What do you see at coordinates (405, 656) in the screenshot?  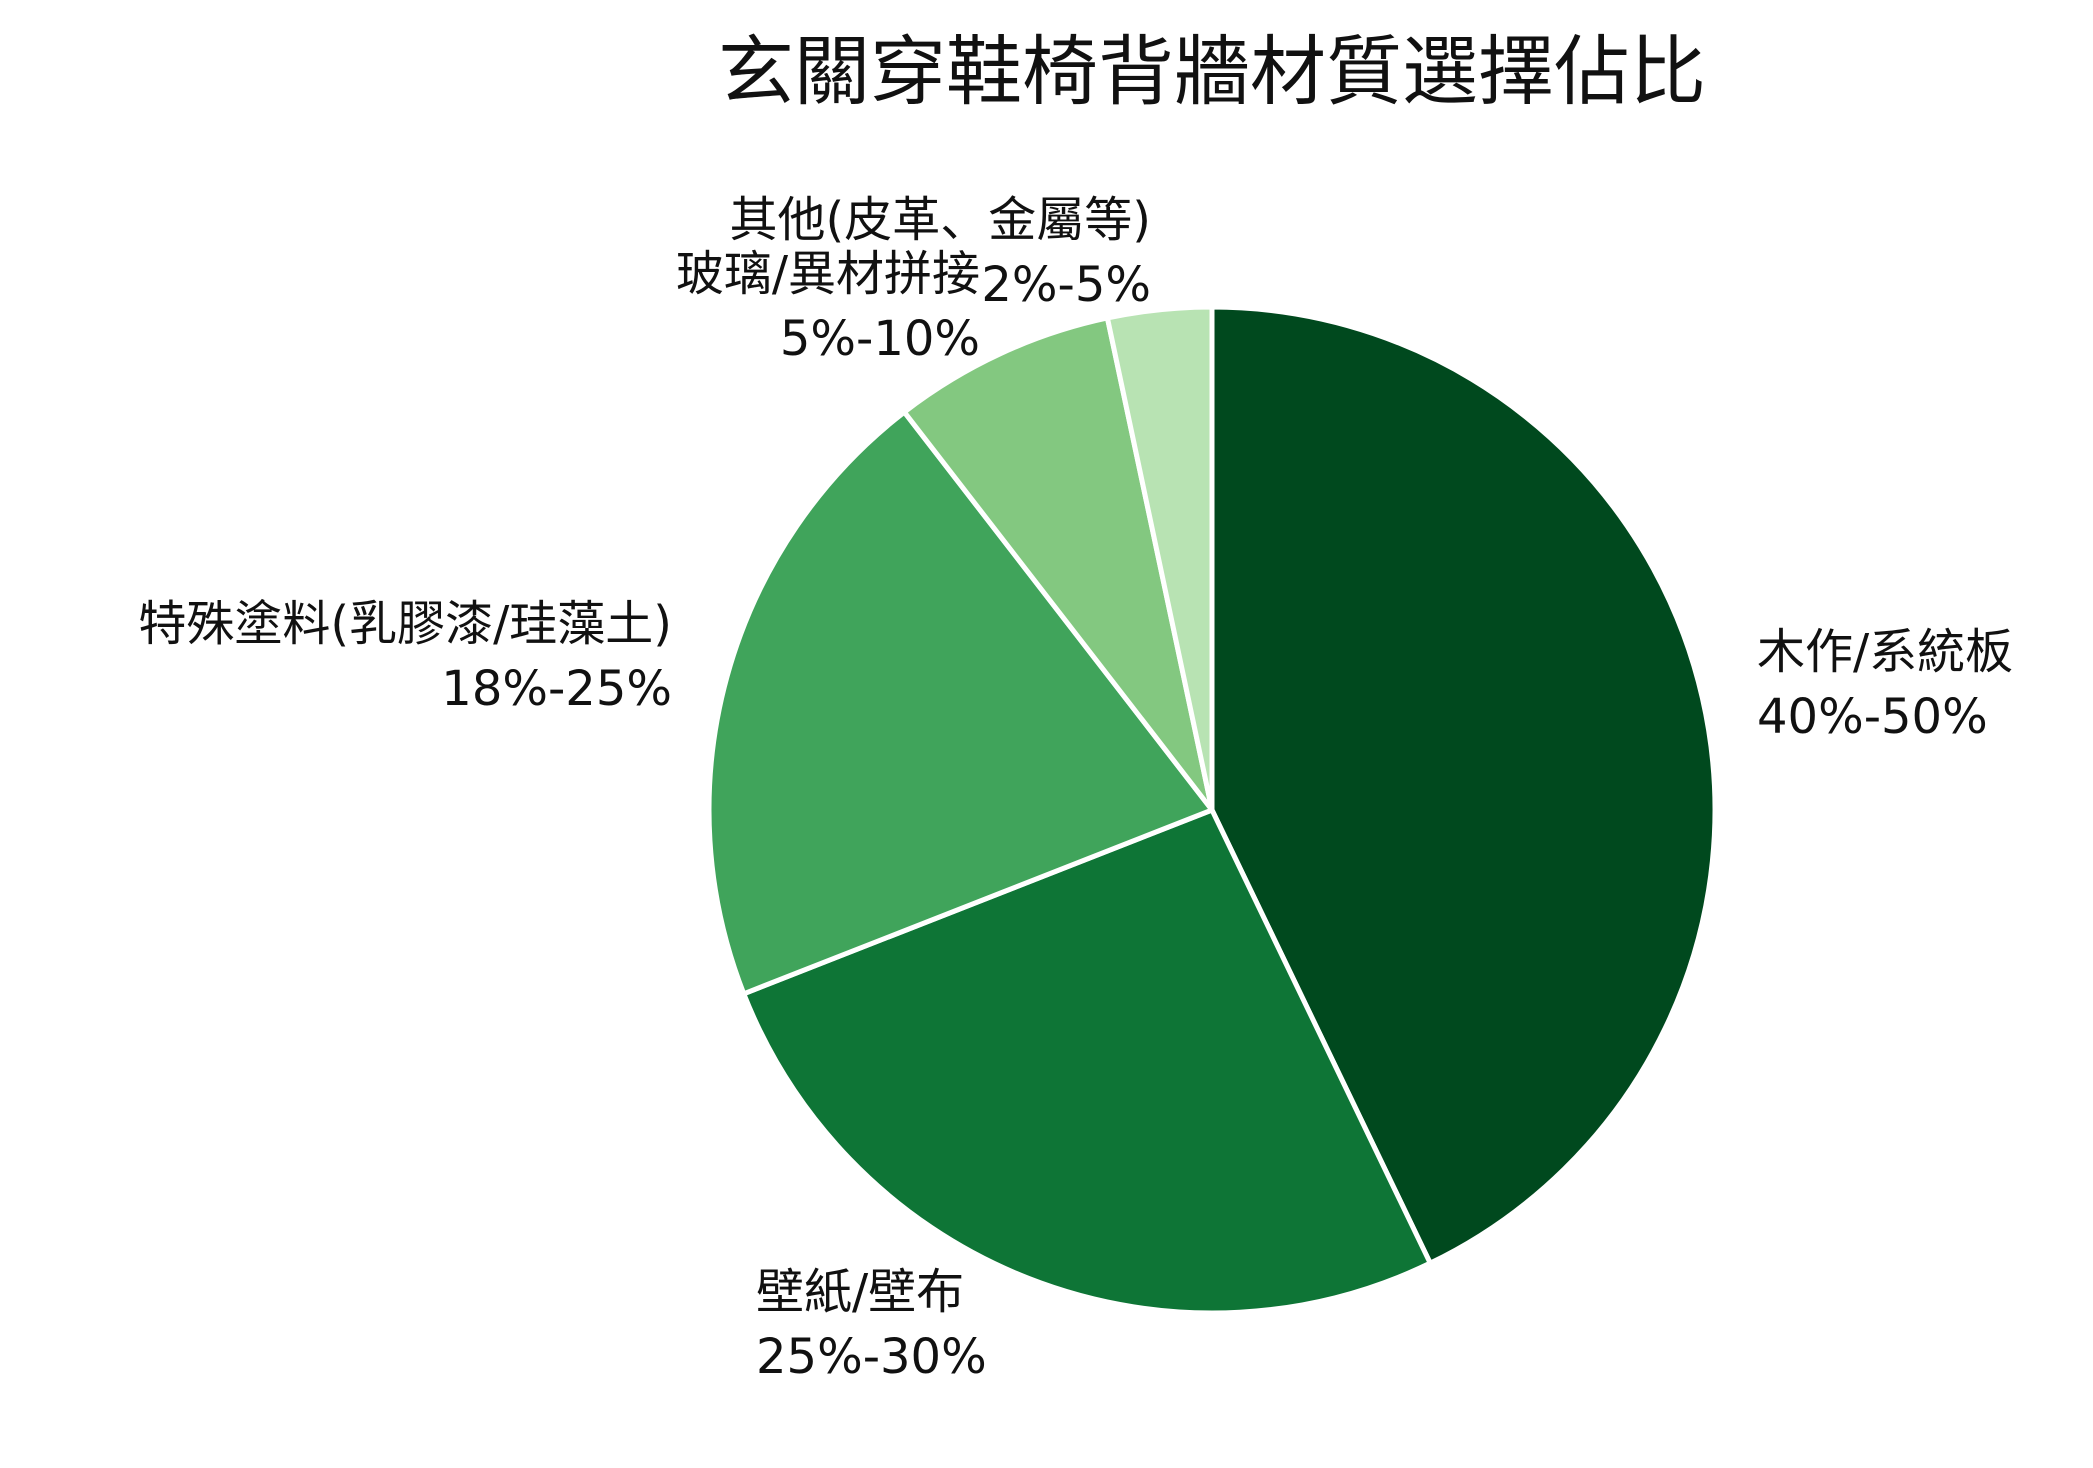 I see `slice-label: 特殊塗料(乳膠漆/珪藻土) 18%-25%` at bounding box center [405, 656].